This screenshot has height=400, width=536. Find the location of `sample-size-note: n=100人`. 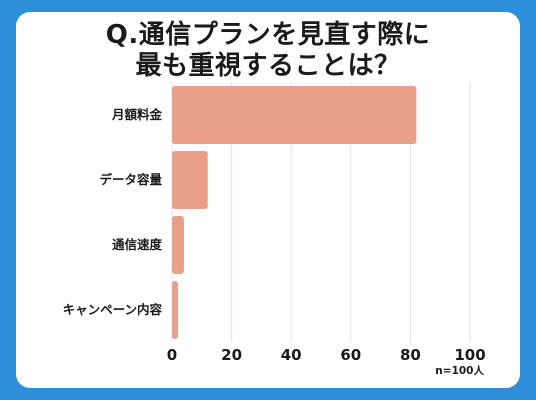

sample-size-note: n=100人 is located at coordinates (459, 370).